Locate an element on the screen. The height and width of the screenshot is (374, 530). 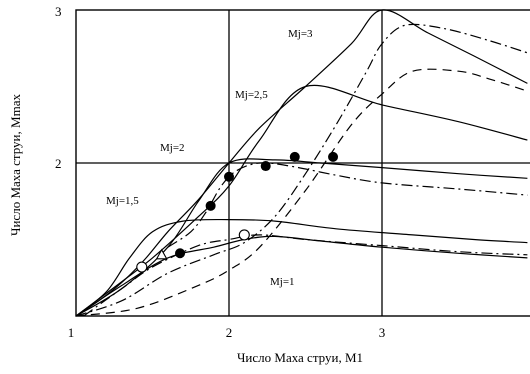
y-tick-label: 2 is located at coordinates (58, 163).